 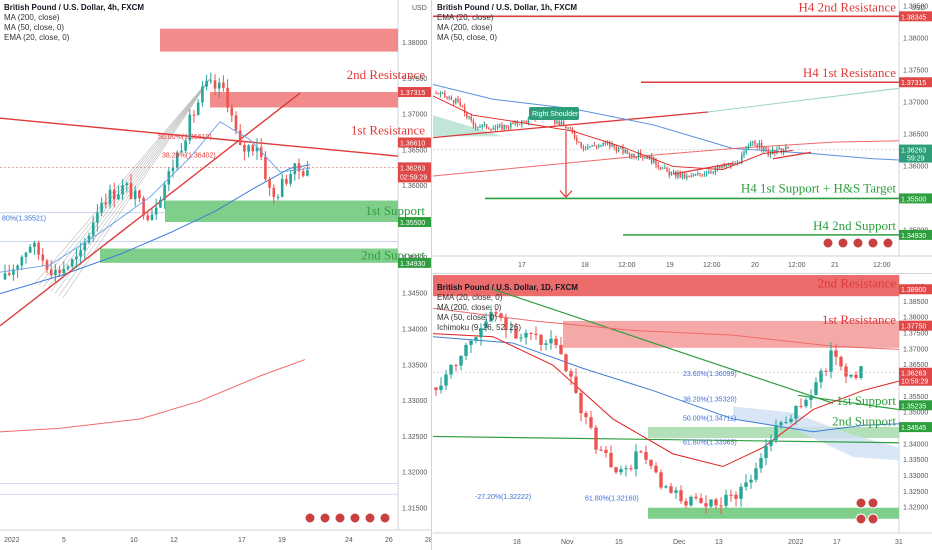 I want to click on legend-line-ma200: MA (200, close), so click(x=74, y=18).